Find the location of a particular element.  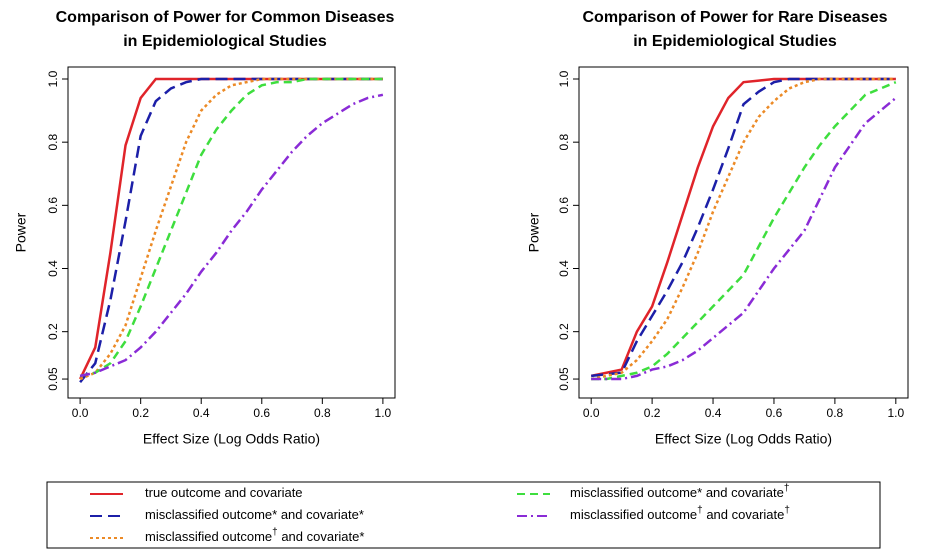

legend-box is located at coordinates (463, 515).